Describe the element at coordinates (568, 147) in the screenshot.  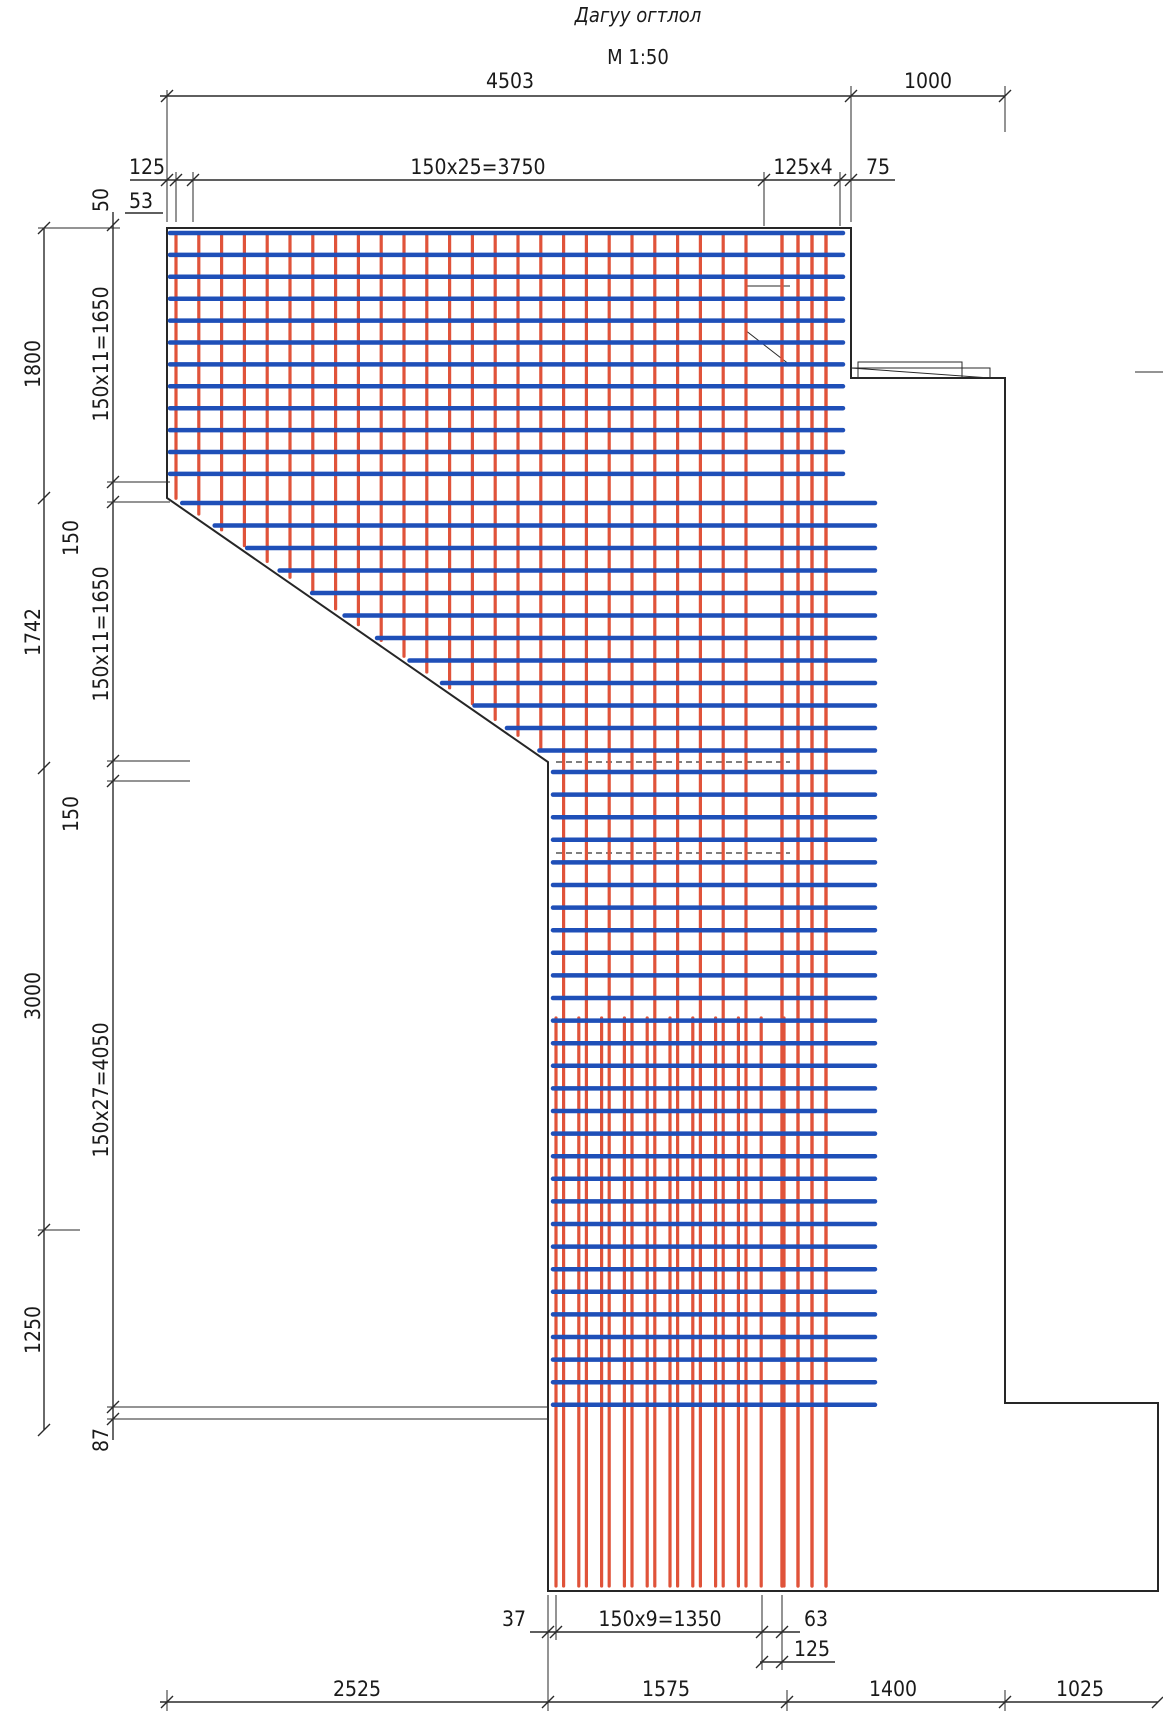
I see `top-dimensions: 4503 1000 125 150x25=3750 125x4 75 53` at that location.